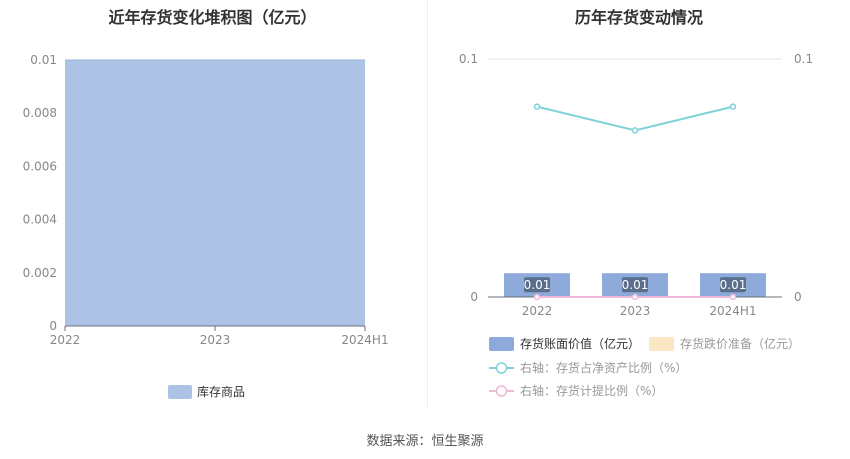  I want to click on right-x-tick-label: 2023, so click(635, 311).